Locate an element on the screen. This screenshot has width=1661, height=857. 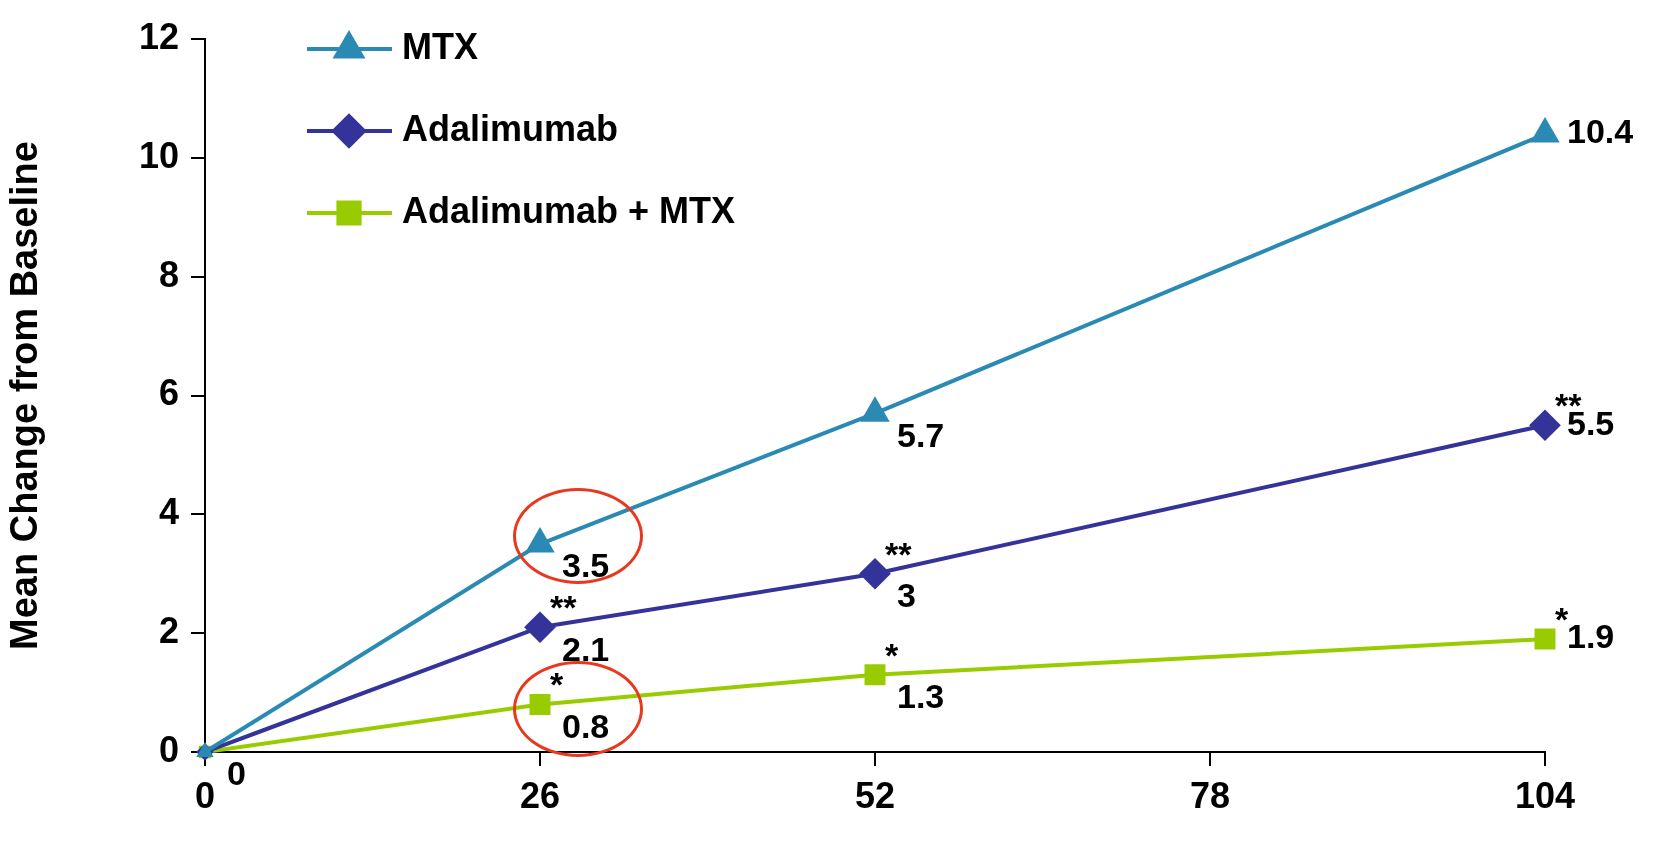
y-tick-label: 2 is located at coordinates (168, 631).